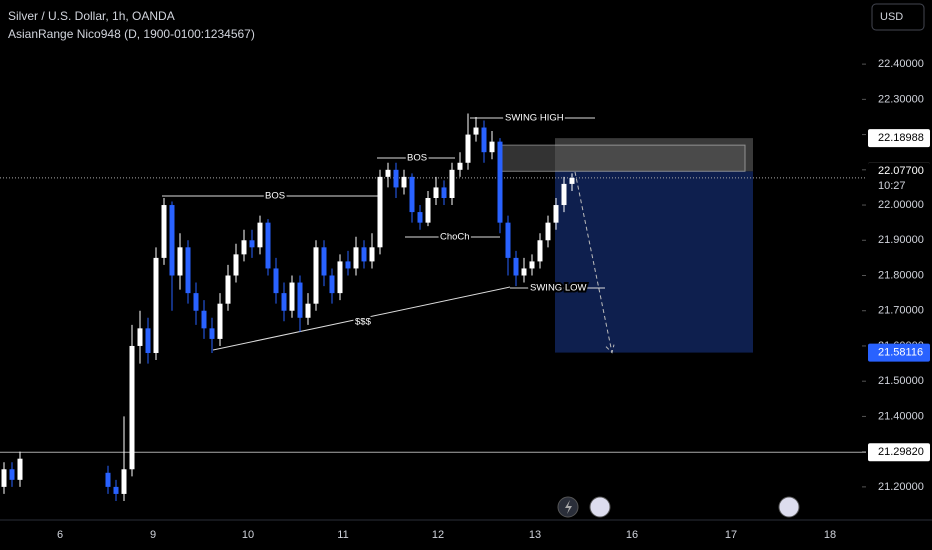 This screenshot has width=932, height=550. I want to click on x-tick-label: 11, so click(342, 535).